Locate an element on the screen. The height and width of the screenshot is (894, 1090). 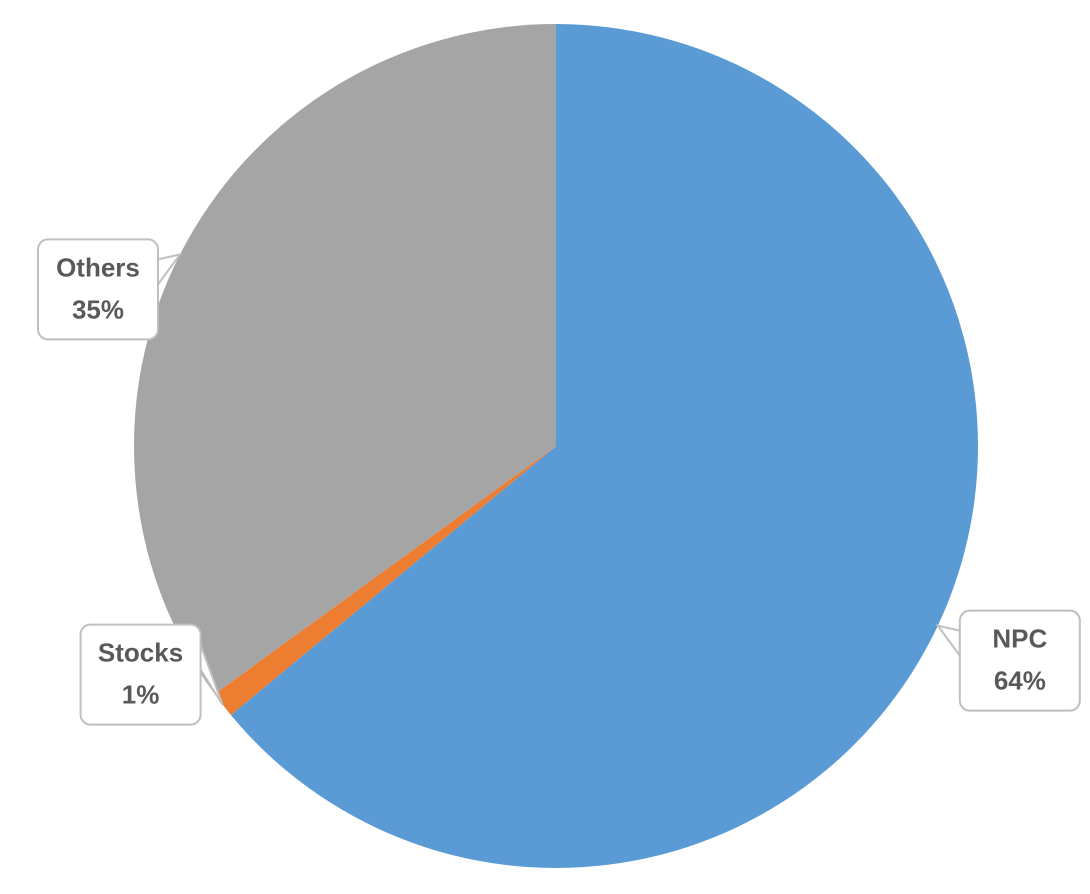
data-label-name: Stocks is located at coordinates (140, 653).